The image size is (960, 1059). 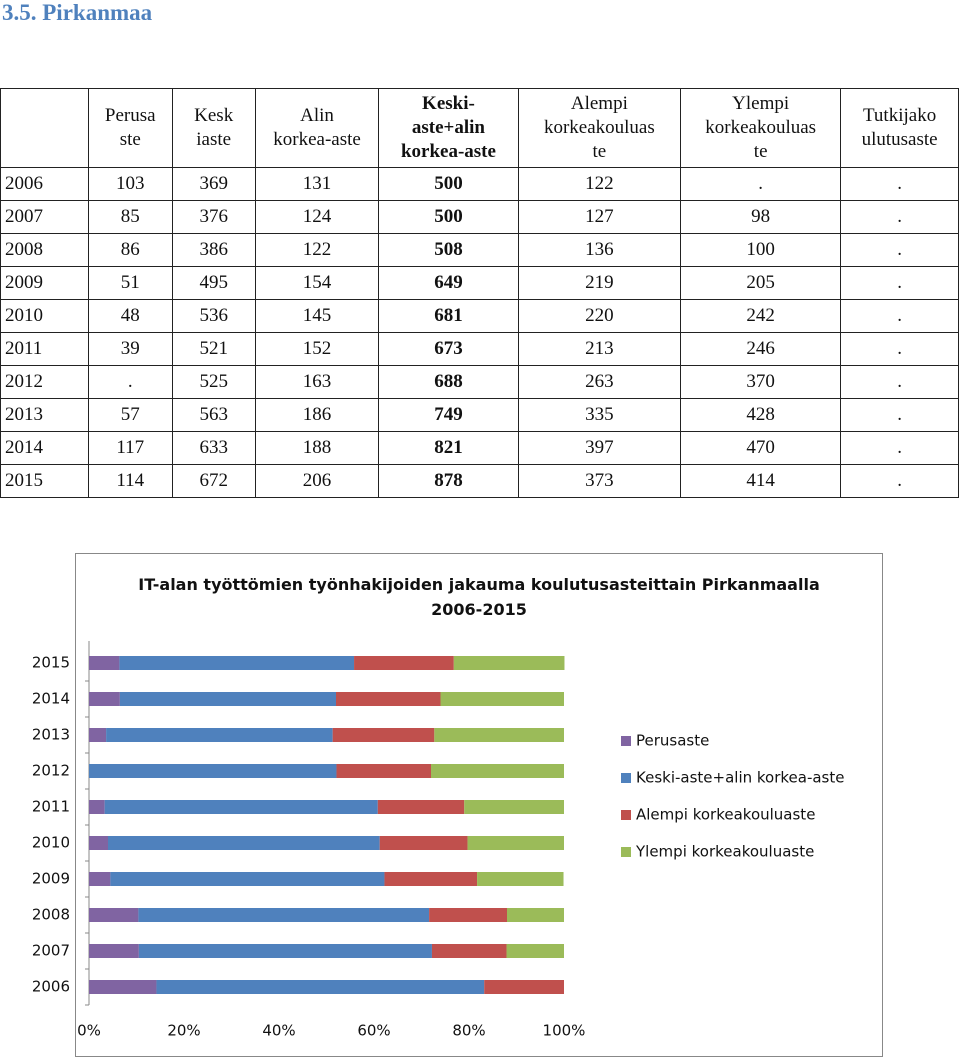 I want to click on table-cell: 51, so click(x=130, y=283).